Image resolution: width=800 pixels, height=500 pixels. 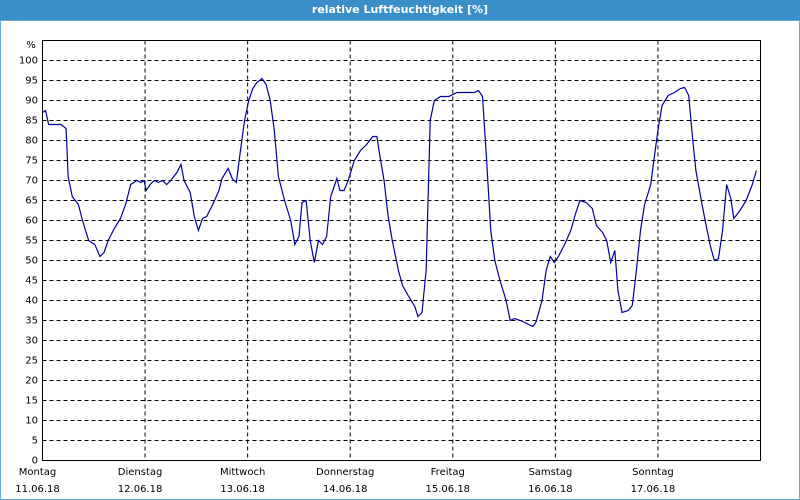 I want to click on x-tick-date: 12.06.18, so click(x=140, y=489).